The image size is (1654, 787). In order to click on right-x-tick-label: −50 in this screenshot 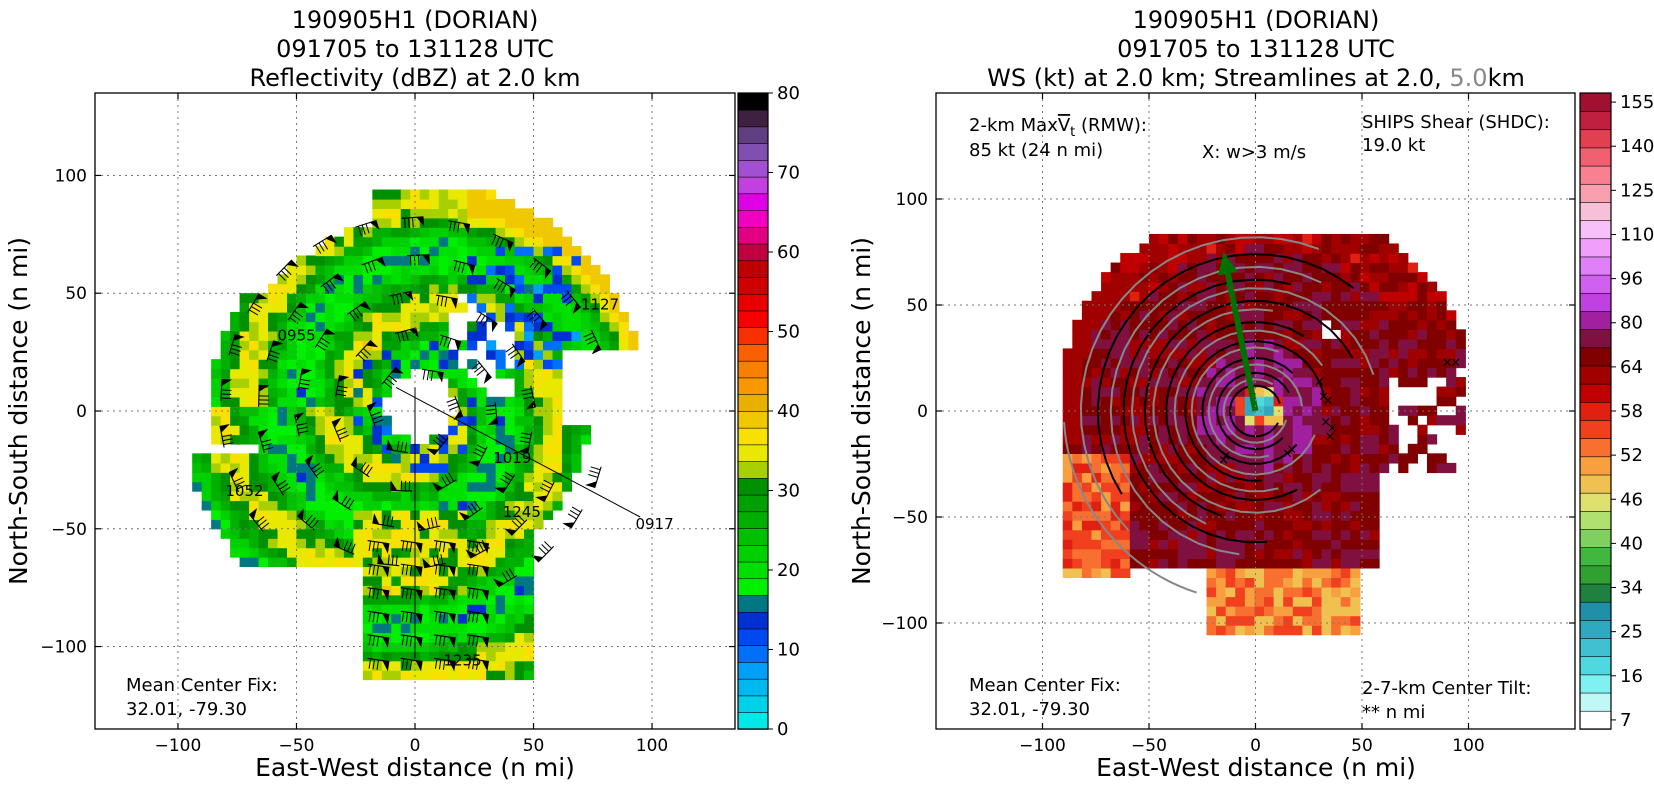, I will do `click(1149, 746)`.